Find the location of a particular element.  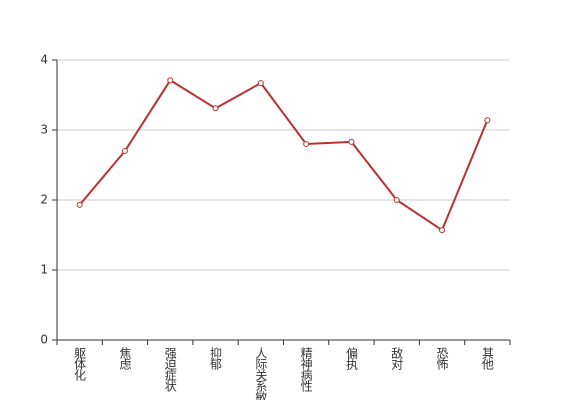

y-tick-label: 2 is located at coordinates (44, 200).